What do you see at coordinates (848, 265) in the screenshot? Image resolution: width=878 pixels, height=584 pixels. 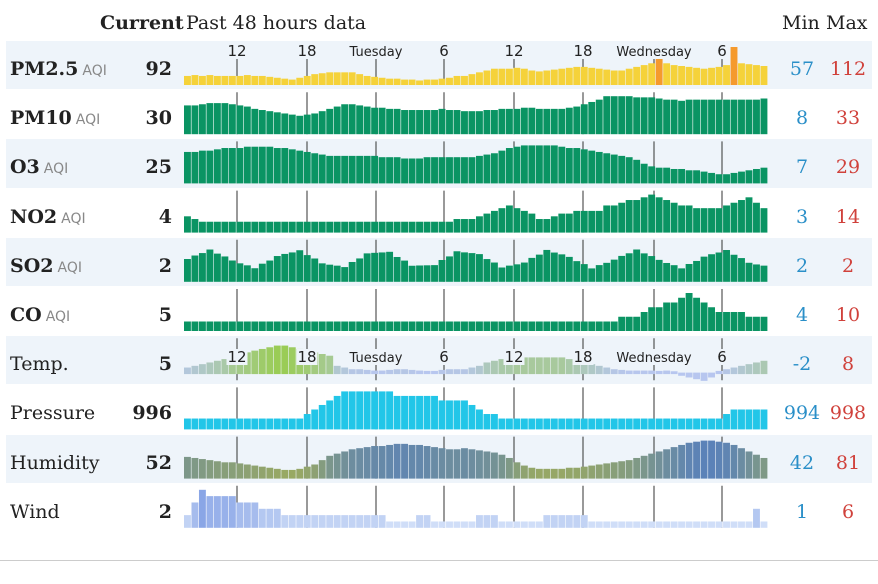 I see `max-value: 2` at bounding box center [848, 265].